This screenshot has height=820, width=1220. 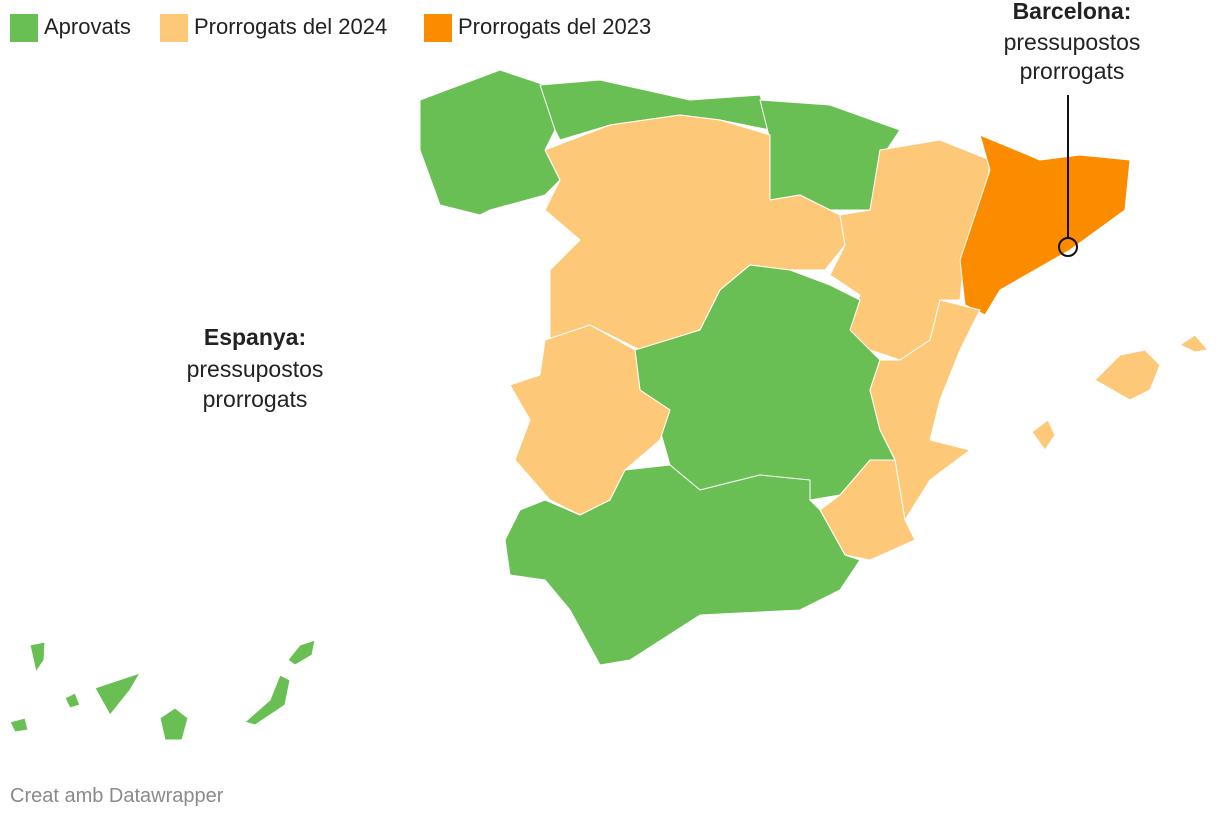 What do you see at coordinates (87, 26) in the screenshot?
I see `legend-label: Aprovats` at bounding box center [87, 26].